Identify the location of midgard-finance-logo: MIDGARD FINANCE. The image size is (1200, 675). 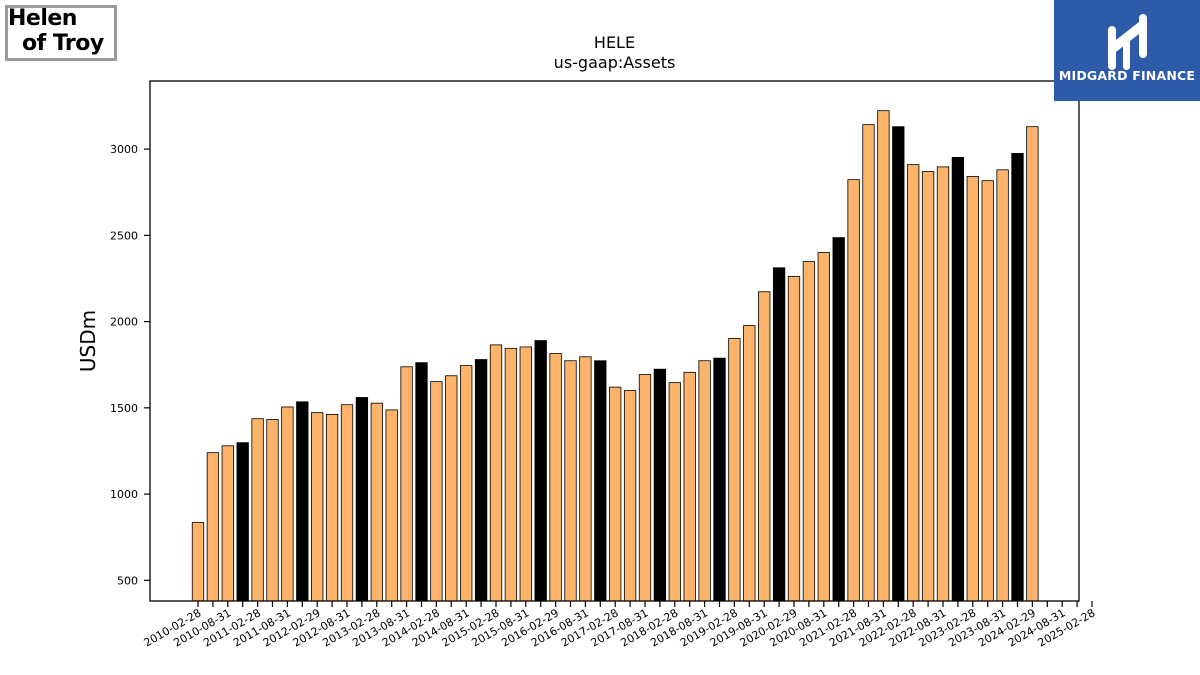
(1127, 50).